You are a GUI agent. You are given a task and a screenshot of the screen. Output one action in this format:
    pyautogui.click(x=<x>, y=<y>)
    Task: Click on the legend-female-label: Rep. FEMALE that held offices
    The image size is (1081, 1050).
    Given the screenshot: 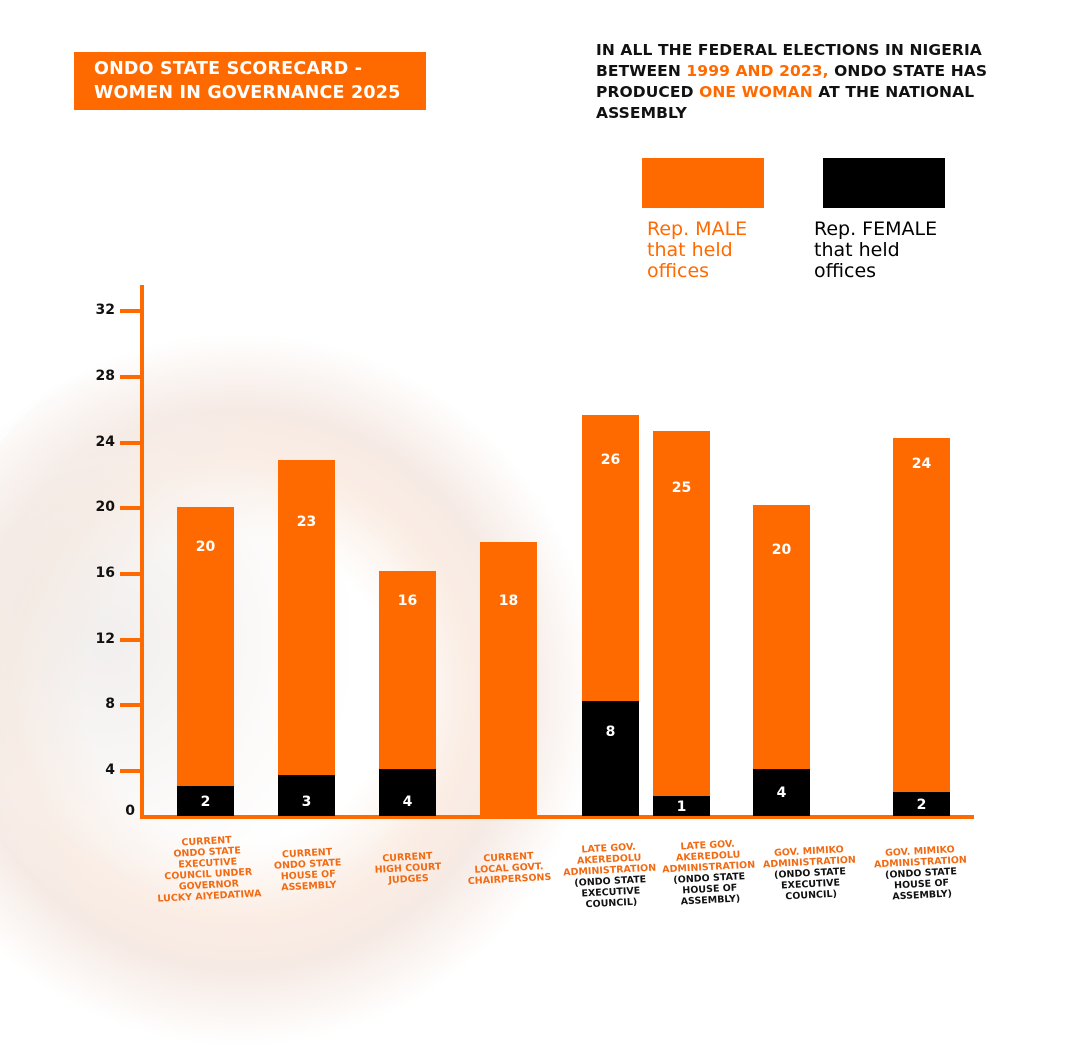 What is the action you would take?
    pyautogui.click(x=875, y=250)
    